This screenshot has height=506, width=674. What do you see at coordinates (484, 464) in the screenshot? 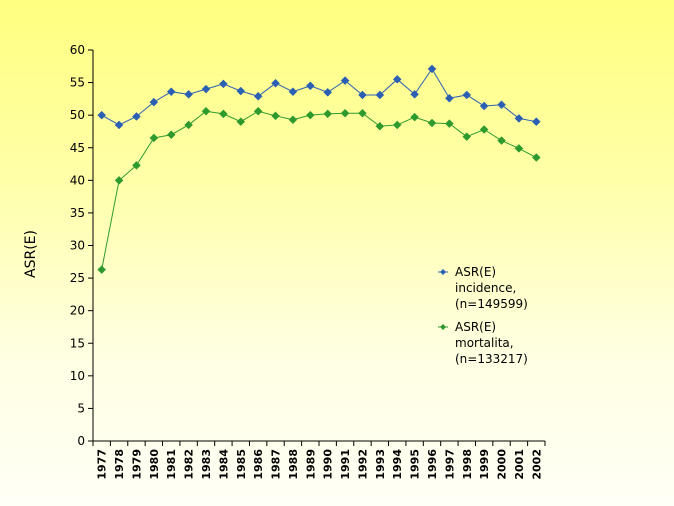
I see `x-tick-label: 1999` at bounding box center [484, 464].